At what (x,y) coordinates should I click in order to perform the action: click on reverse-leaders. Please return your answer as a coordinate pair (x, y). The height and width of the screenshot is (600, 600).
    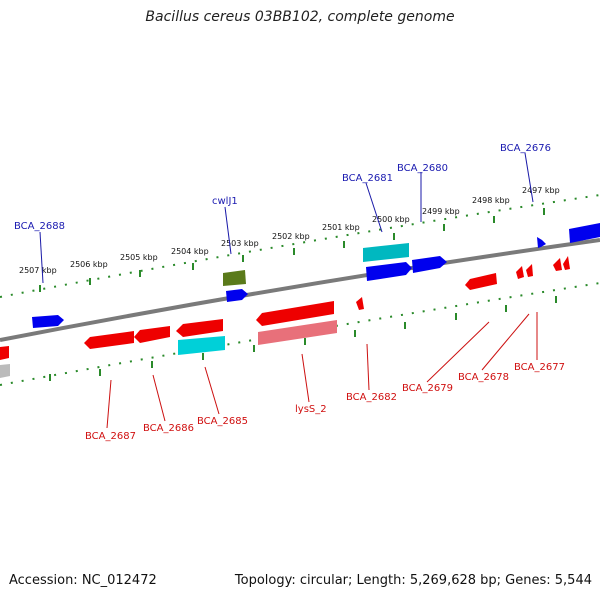
    Looking at the image, I should click on (322, 370).